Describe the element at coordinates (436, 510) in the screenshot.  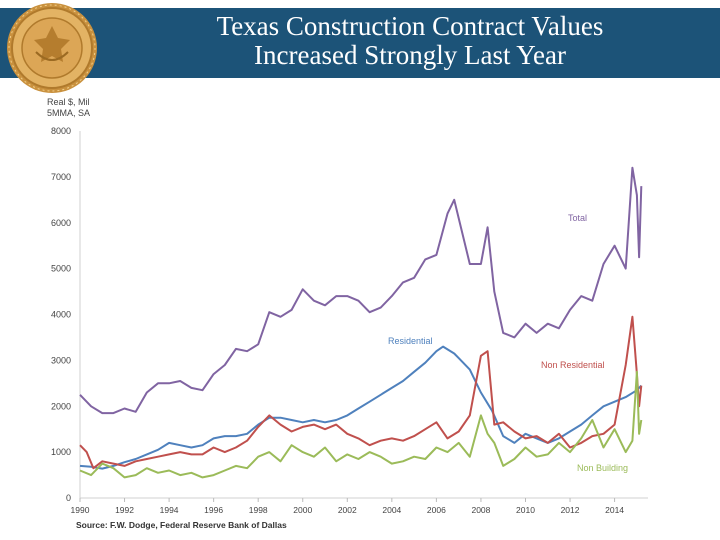
I see `x-tick-label: 2006` at that location.